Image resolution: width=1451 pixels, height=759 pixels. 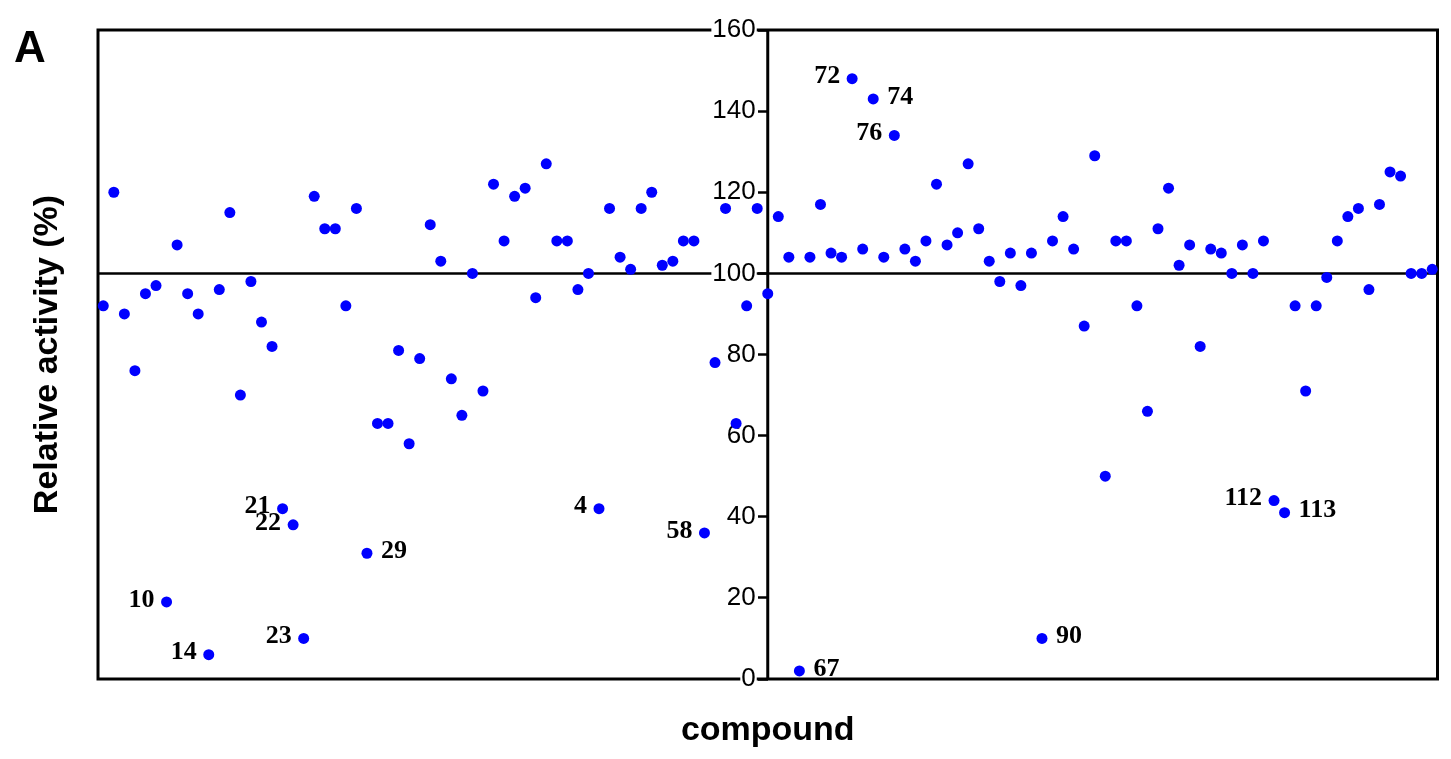 I want to click on y-tick-label: 120, so click(x=734, y=190).